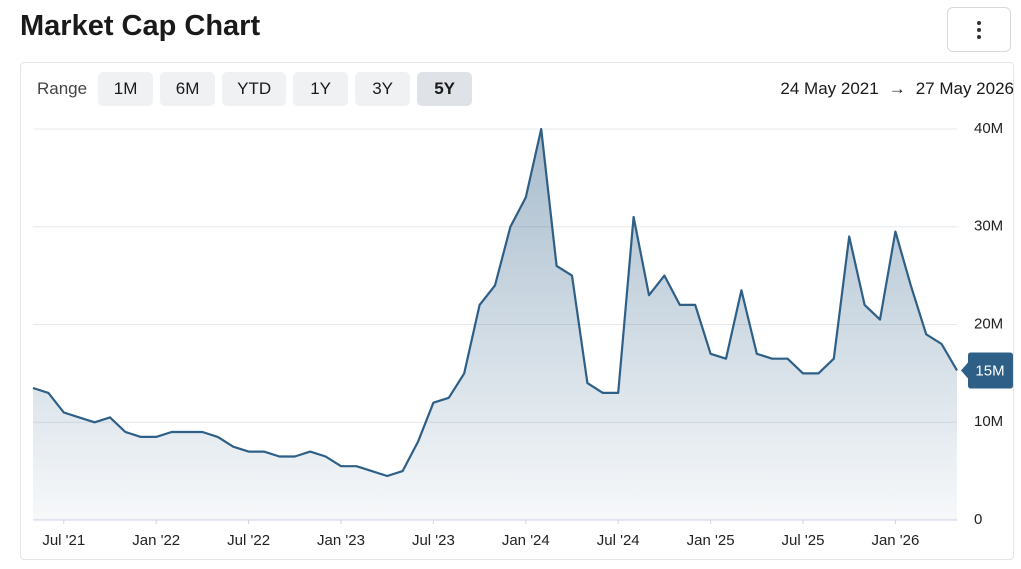  What do you see at coordinates (248, 540) in the screenshot?
I see `x-tick-label: Jul '22` at bounding box center [248, 540].